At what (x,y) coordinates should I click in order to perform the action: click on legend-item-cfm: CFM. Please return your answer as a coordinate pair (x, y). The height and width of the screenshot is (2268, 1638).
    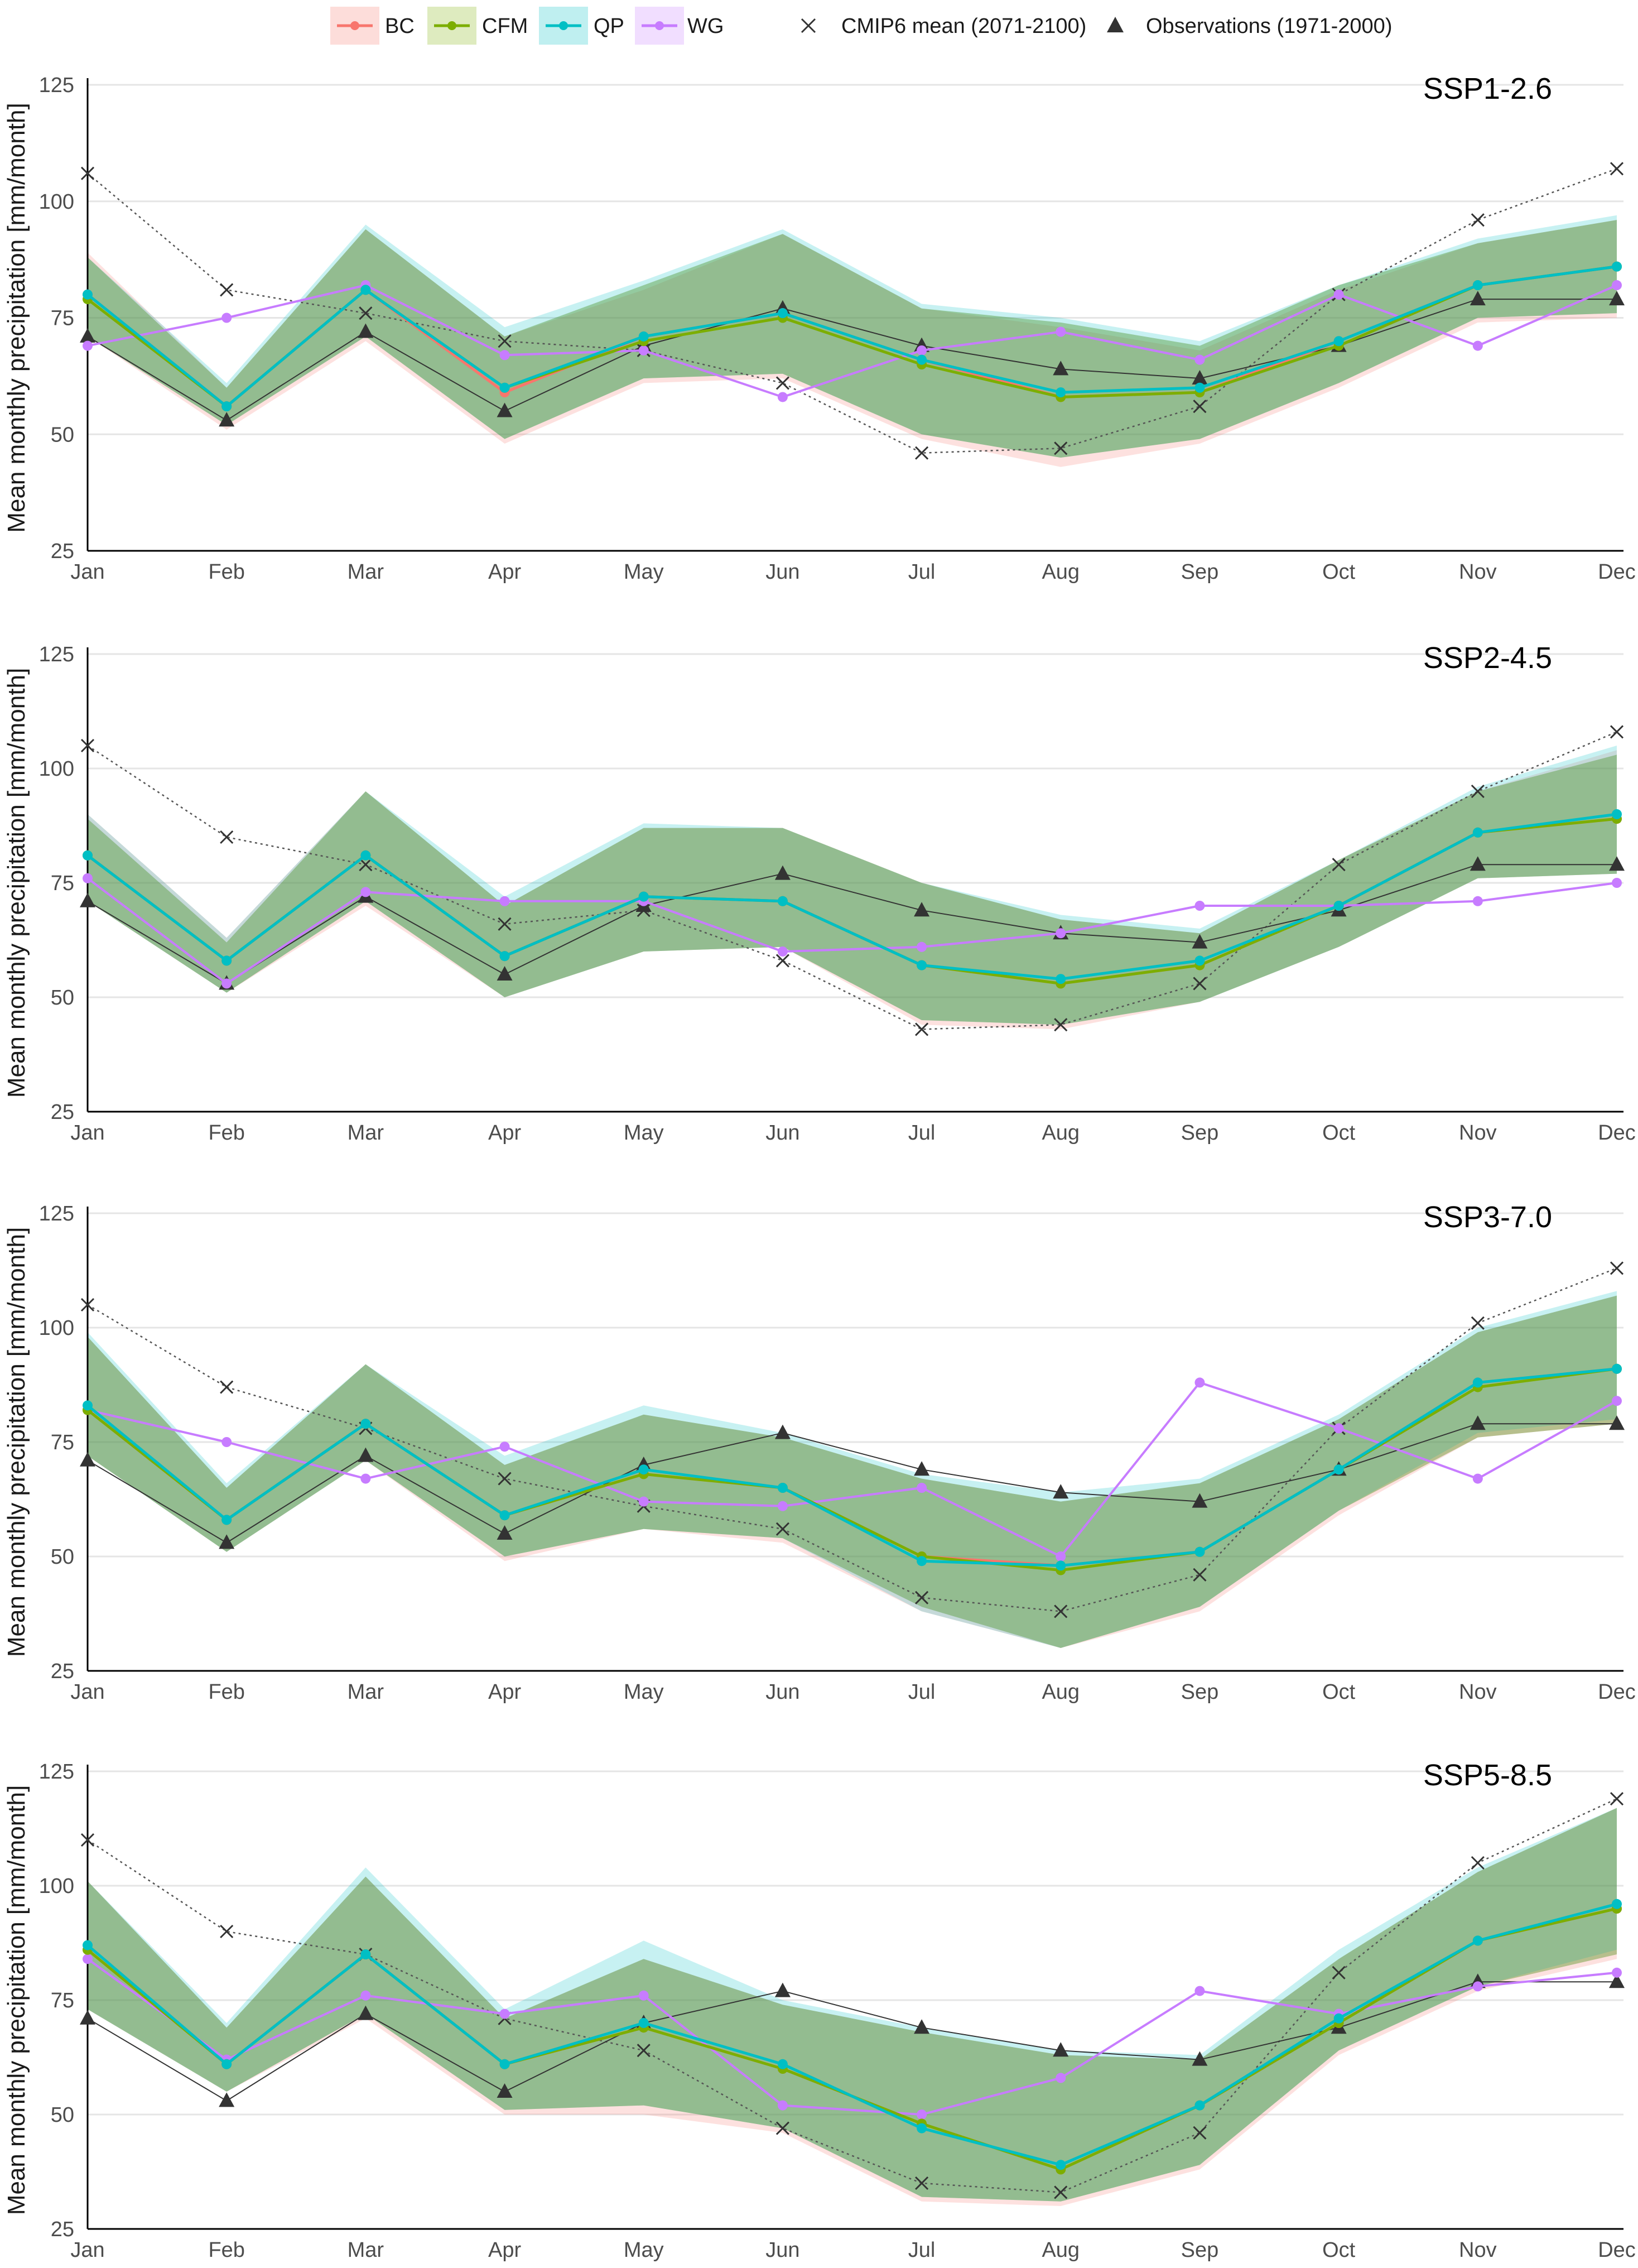
    Looking at the image, I should click on (478, 26).